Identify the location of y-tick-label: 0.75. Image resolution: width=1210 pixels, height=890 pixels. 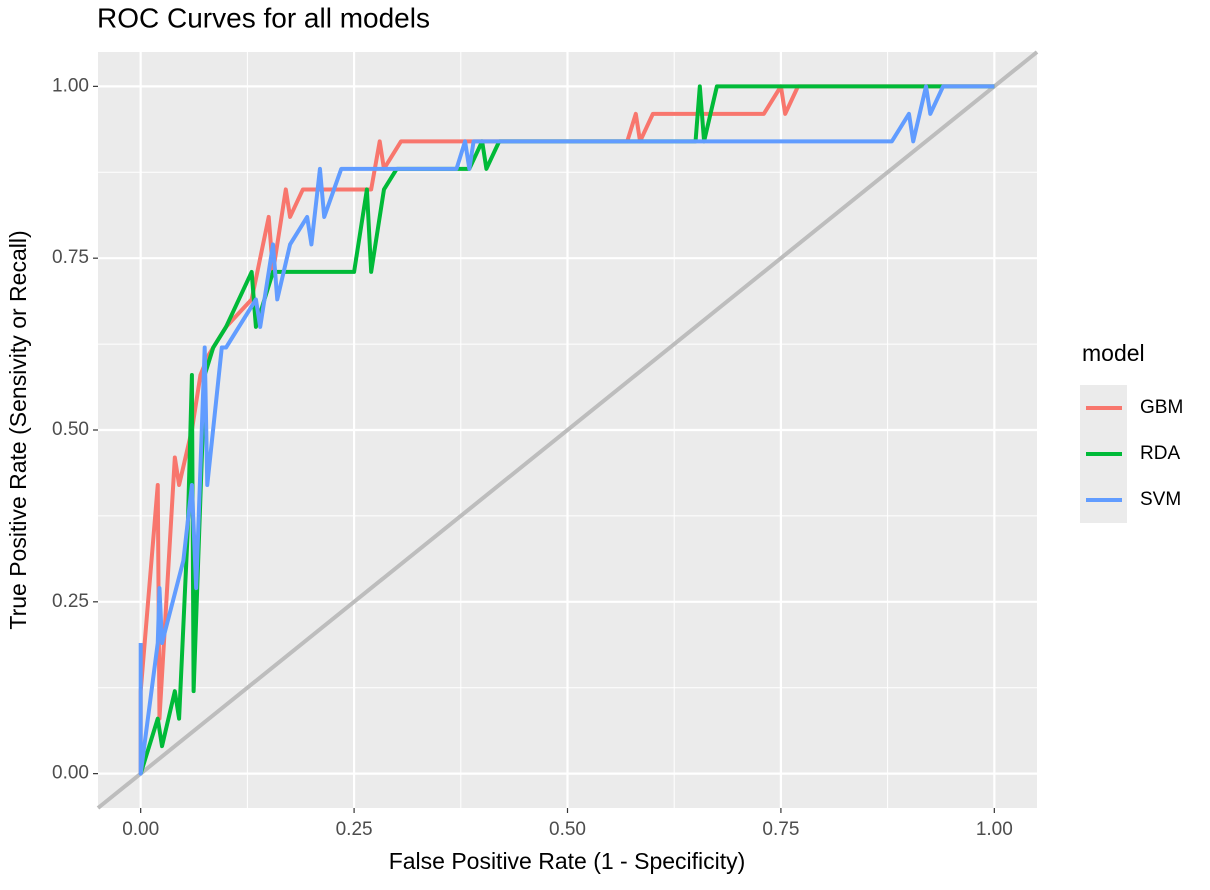
(70, 257).